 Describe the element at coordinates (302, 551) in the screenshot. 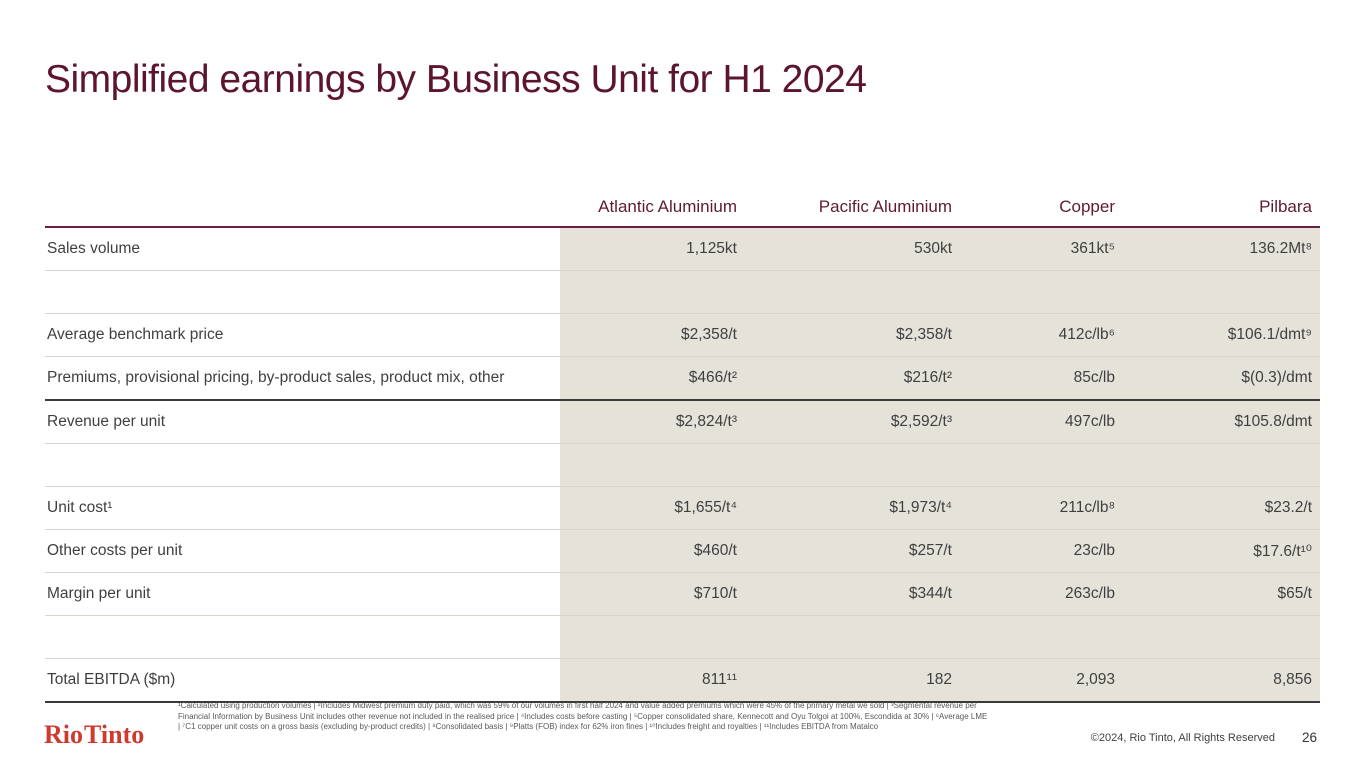

I see `row-label: Other costs per unit` at that location.